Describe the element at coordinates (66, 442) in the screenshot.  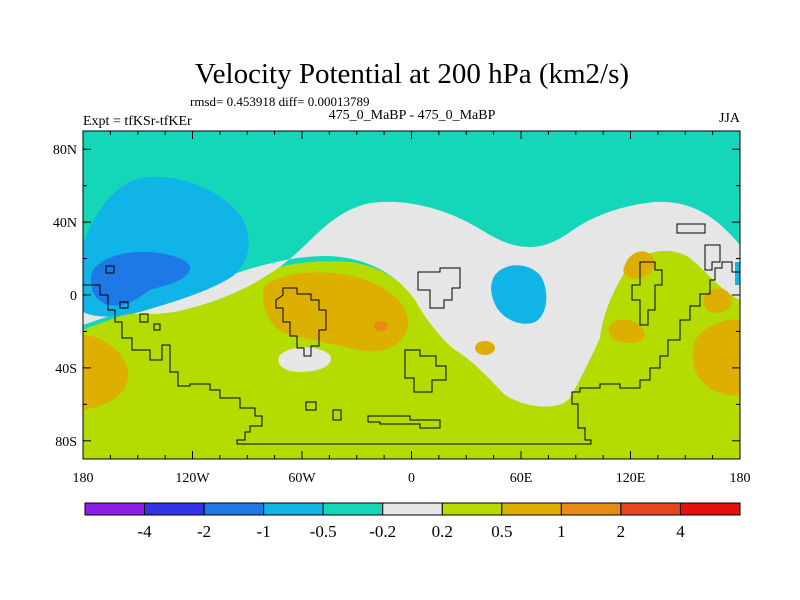
I see `y-tick-label-4: 80S` at that location.